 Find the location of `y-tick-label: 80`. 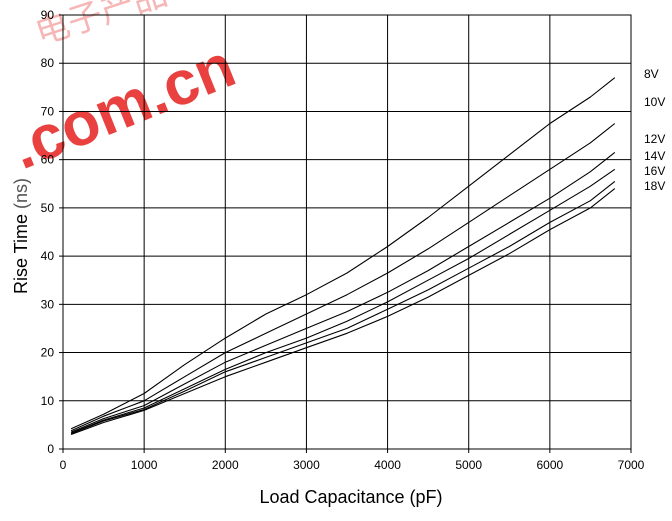

y-tick-label: 80 is located at coordinates (48, 63).